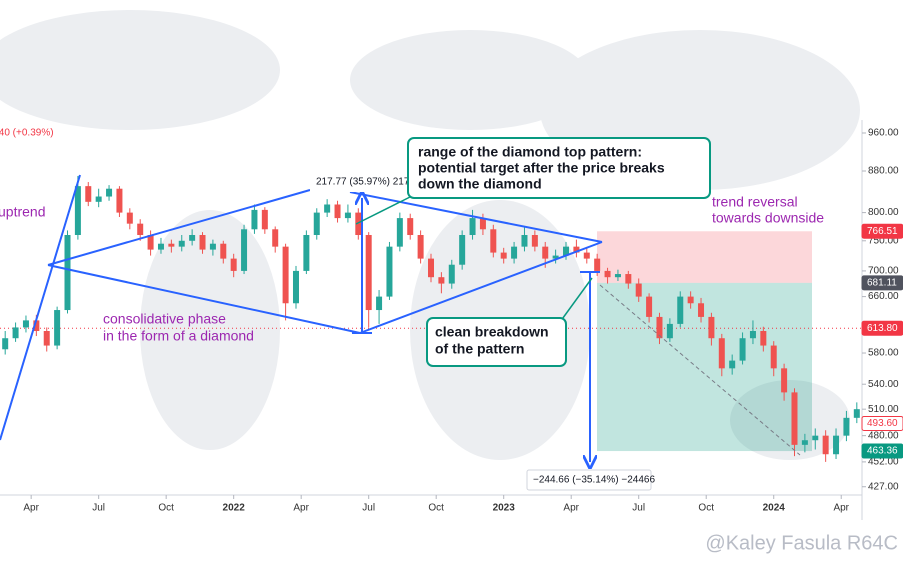 This screenshot has height=564, width=903. What do you see at coordinates (883, 171) in the screenshot?
I see `y-tick-label: 880.00` at bounding box center [883, 171].